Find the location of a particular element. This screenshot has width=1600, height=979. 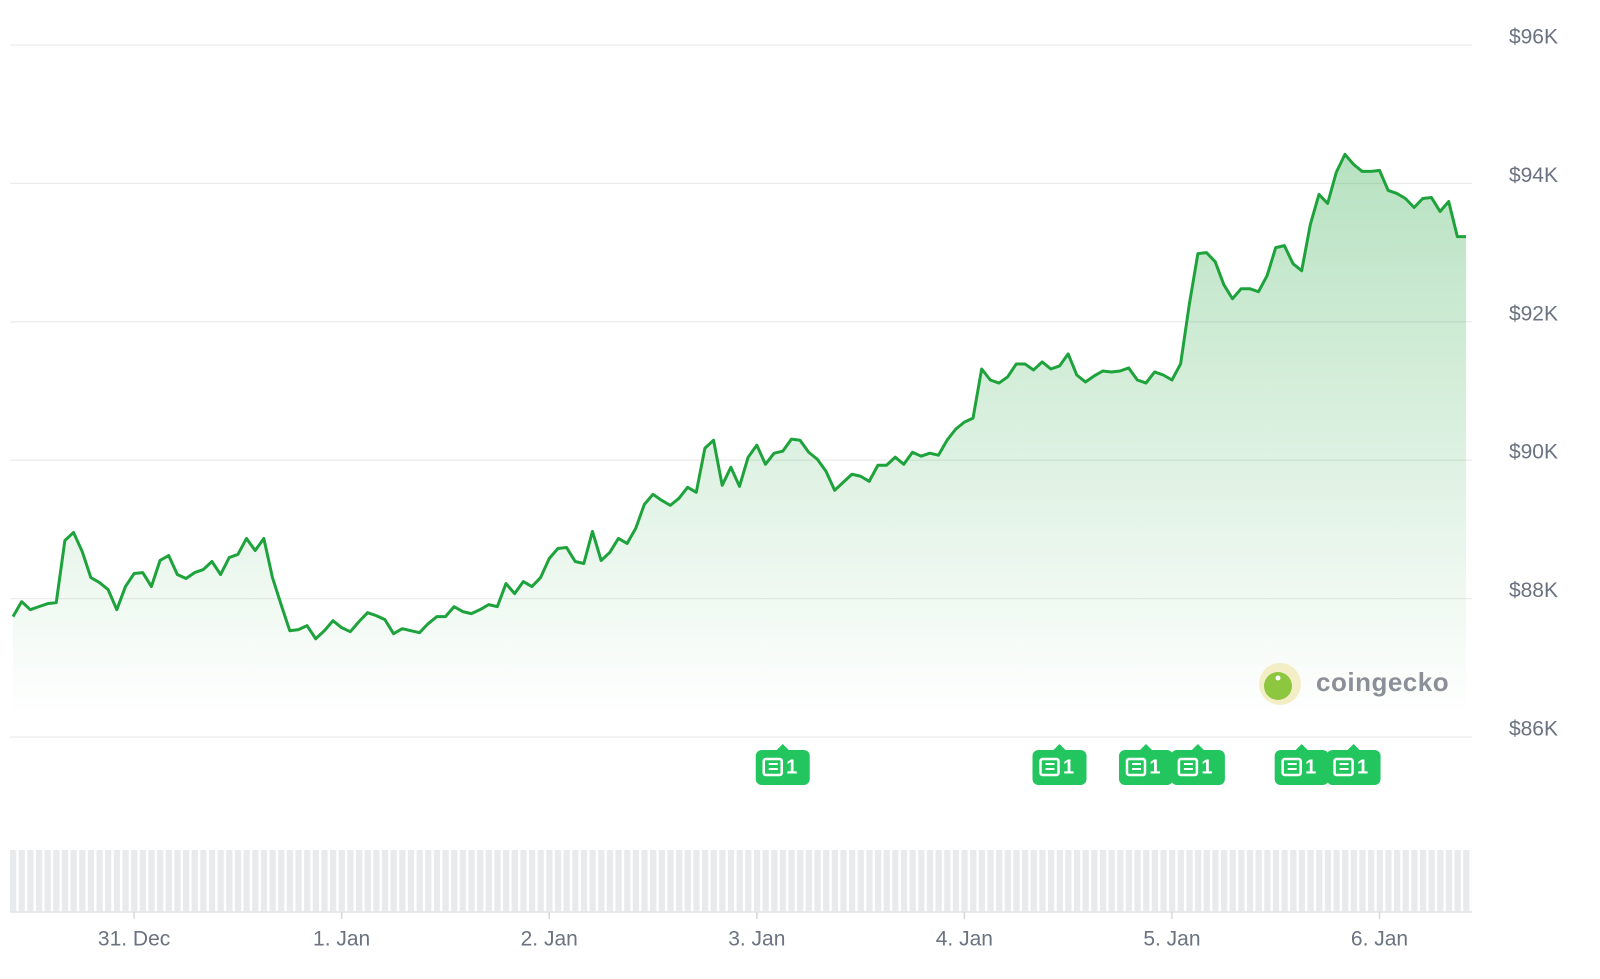

x-tick-label: 4. Jan is located at coordinates (964, 939).